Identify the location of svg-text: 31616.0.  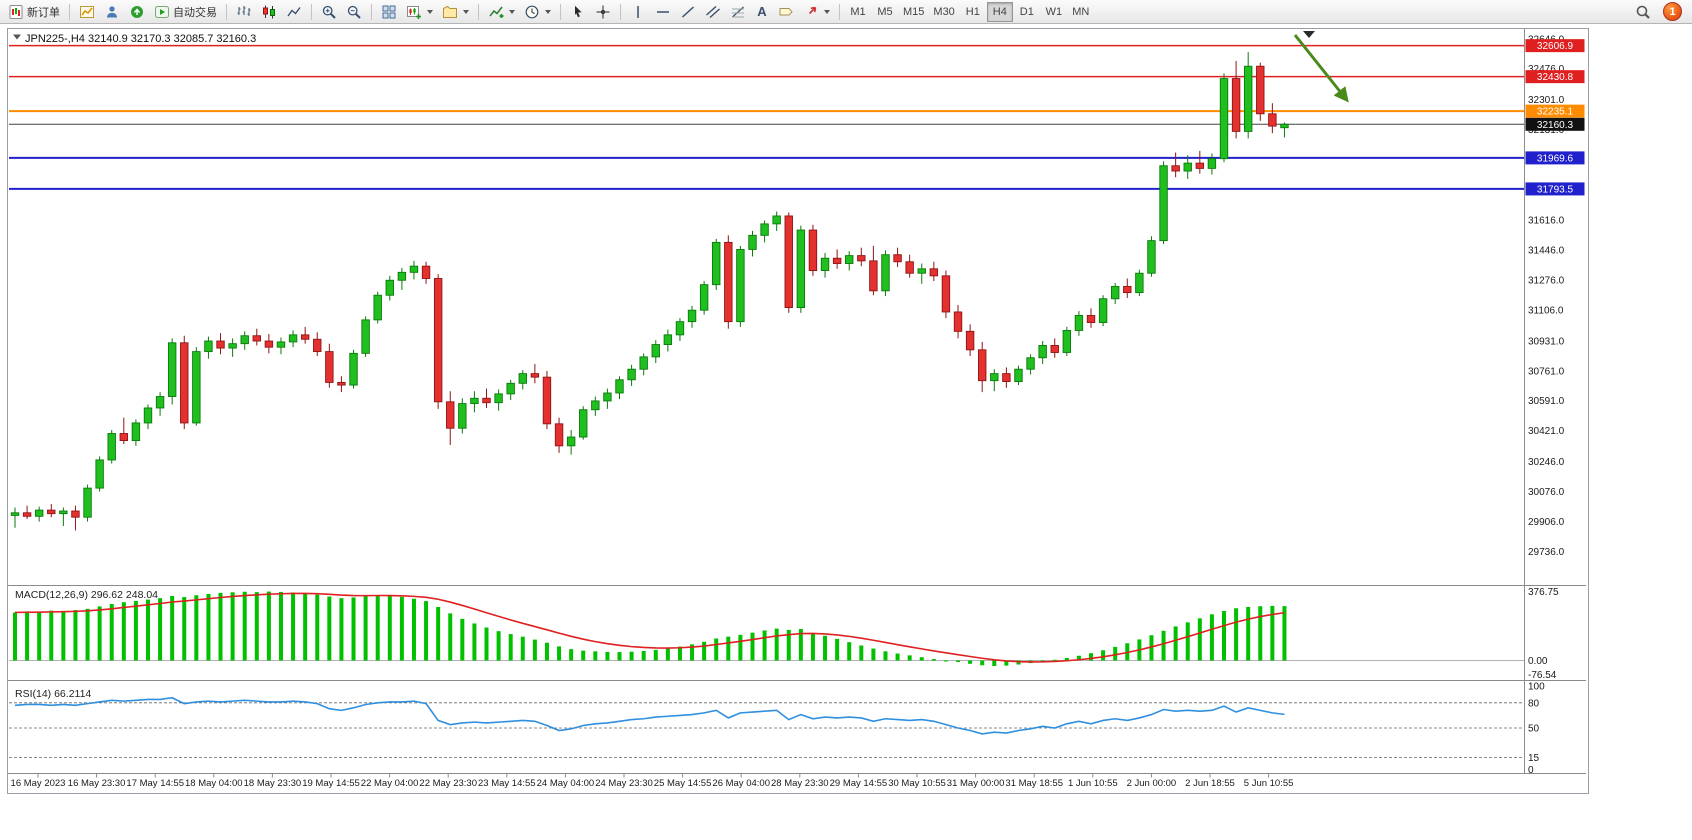
(1546, 221).